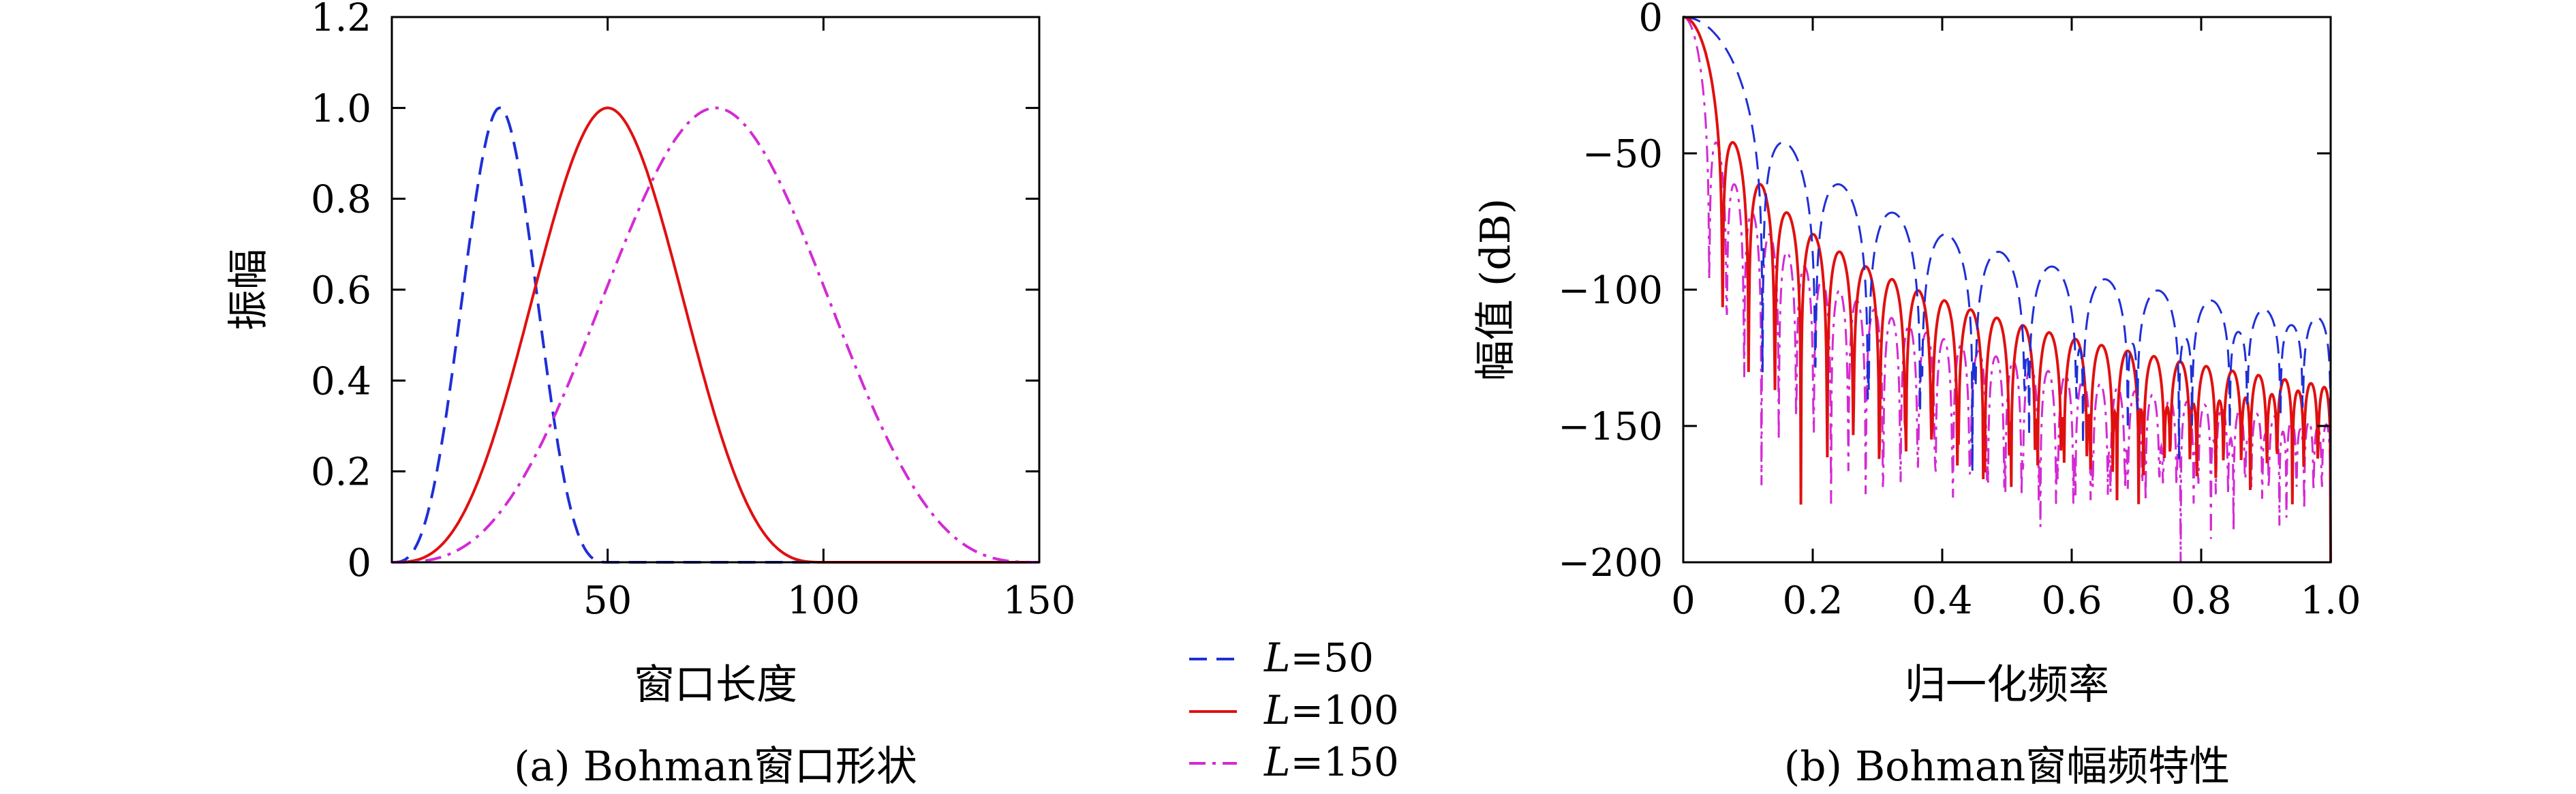  I want to click on panel-b-xtick-label: 0.4, so click(1942, 601).